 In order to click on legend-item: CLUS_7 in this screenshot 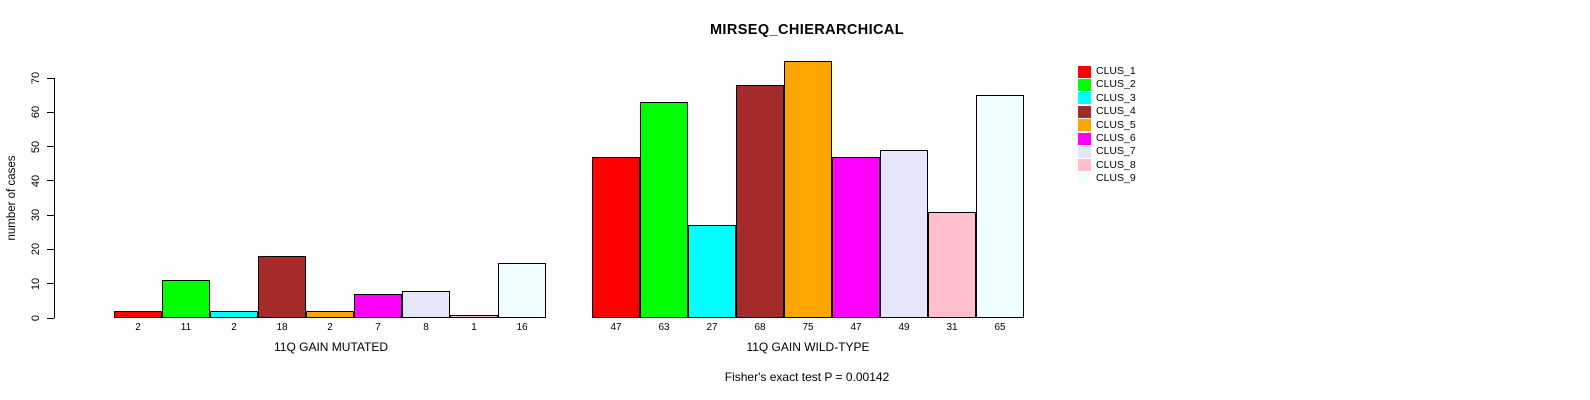, I will do `click(1107, 152)`.